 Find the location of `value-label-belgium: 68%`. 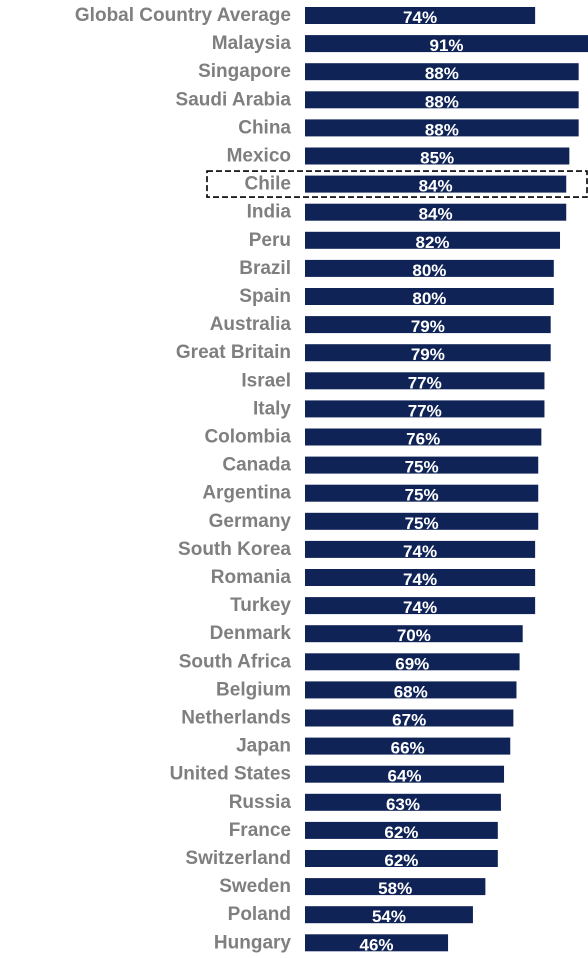

value-label-belgium: 68% is located at coordinates (411, 691).